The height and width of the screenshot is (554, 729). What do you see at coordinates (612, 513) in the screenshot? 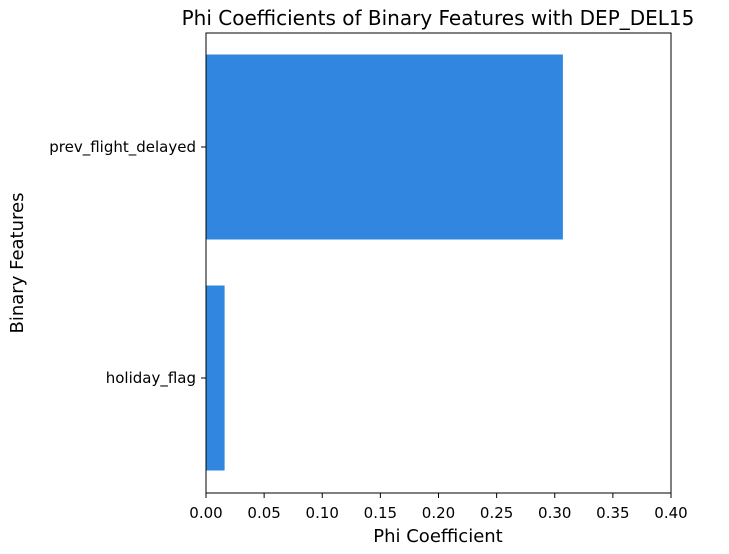
I see `x-tick-label: 0.35` at bounding box center [612, 513].